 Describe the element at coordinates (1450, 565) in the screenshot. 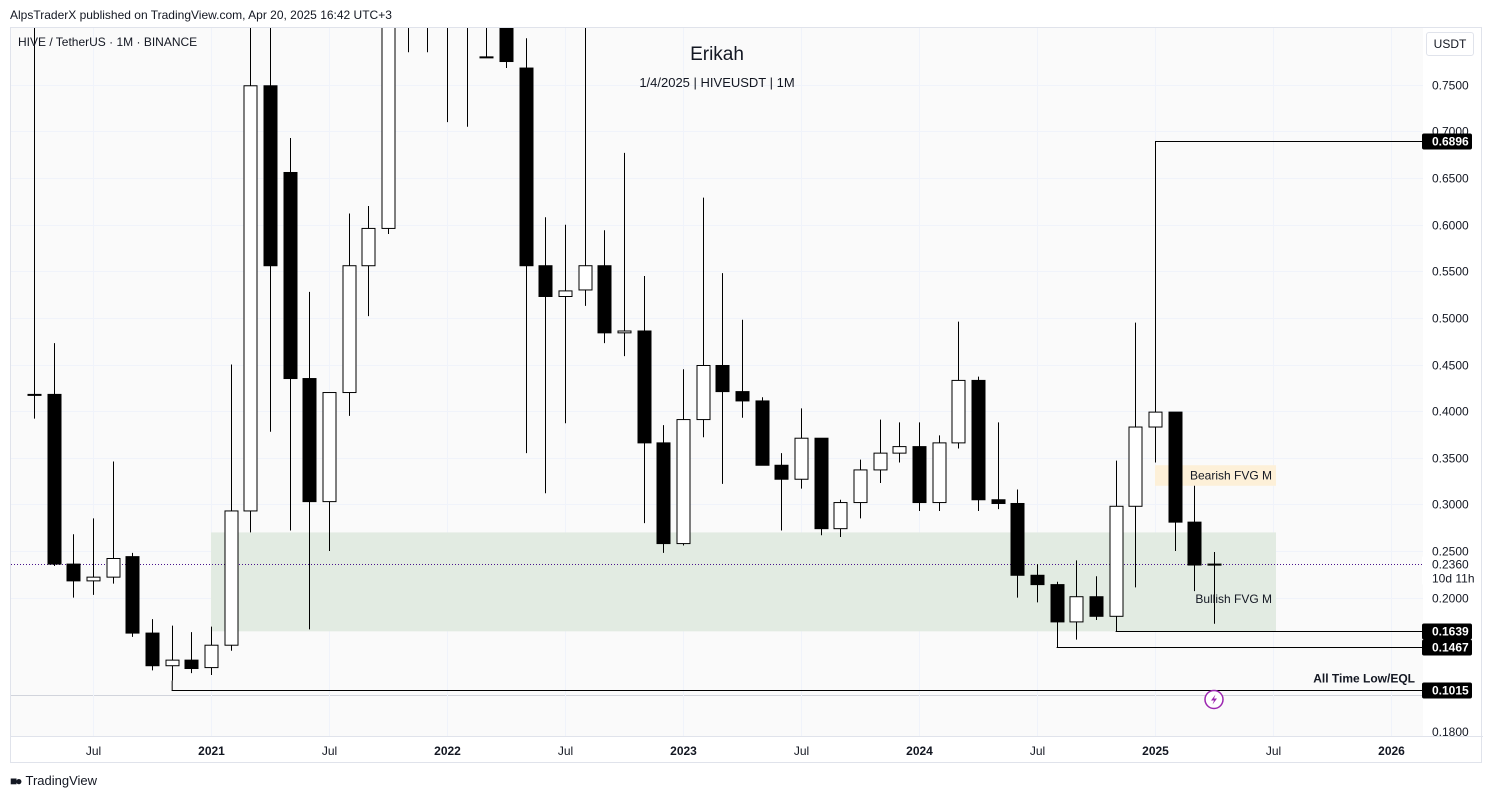

I see `current-price-label: 0.2360` at that location.